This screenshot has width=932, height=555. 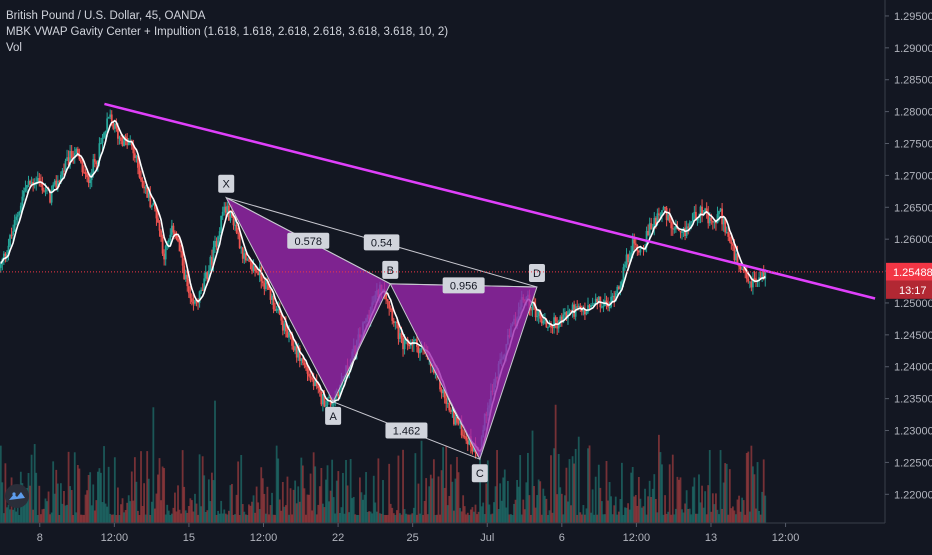 I want to click on tradingview-logo-icon, so click(x=17, y=496).